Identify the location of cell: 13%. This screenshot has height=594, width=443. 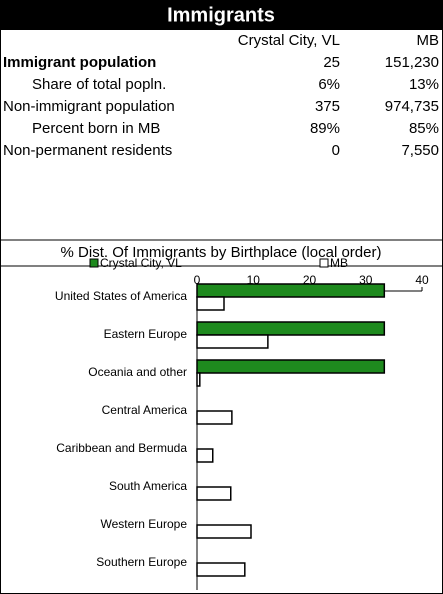
(424, 84).